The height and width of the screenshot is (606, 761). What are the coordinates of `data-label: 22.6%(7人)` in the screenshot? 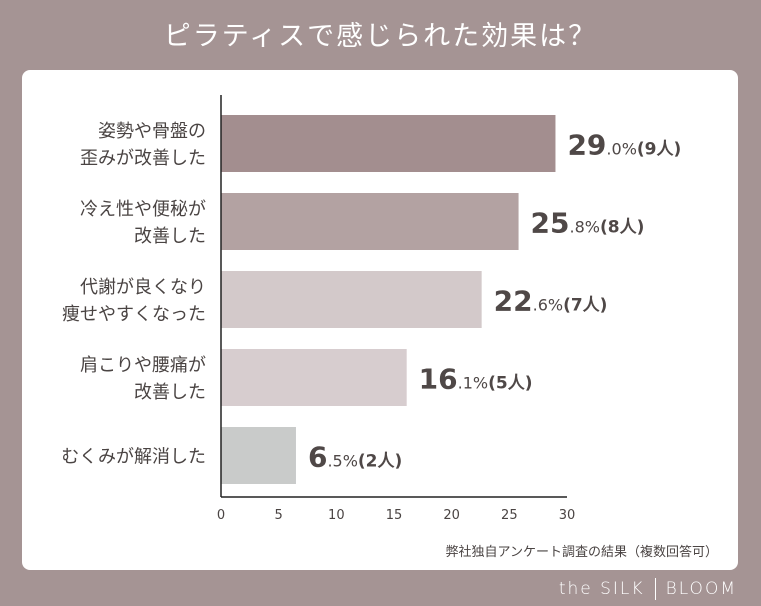 It's located at (551, 301).